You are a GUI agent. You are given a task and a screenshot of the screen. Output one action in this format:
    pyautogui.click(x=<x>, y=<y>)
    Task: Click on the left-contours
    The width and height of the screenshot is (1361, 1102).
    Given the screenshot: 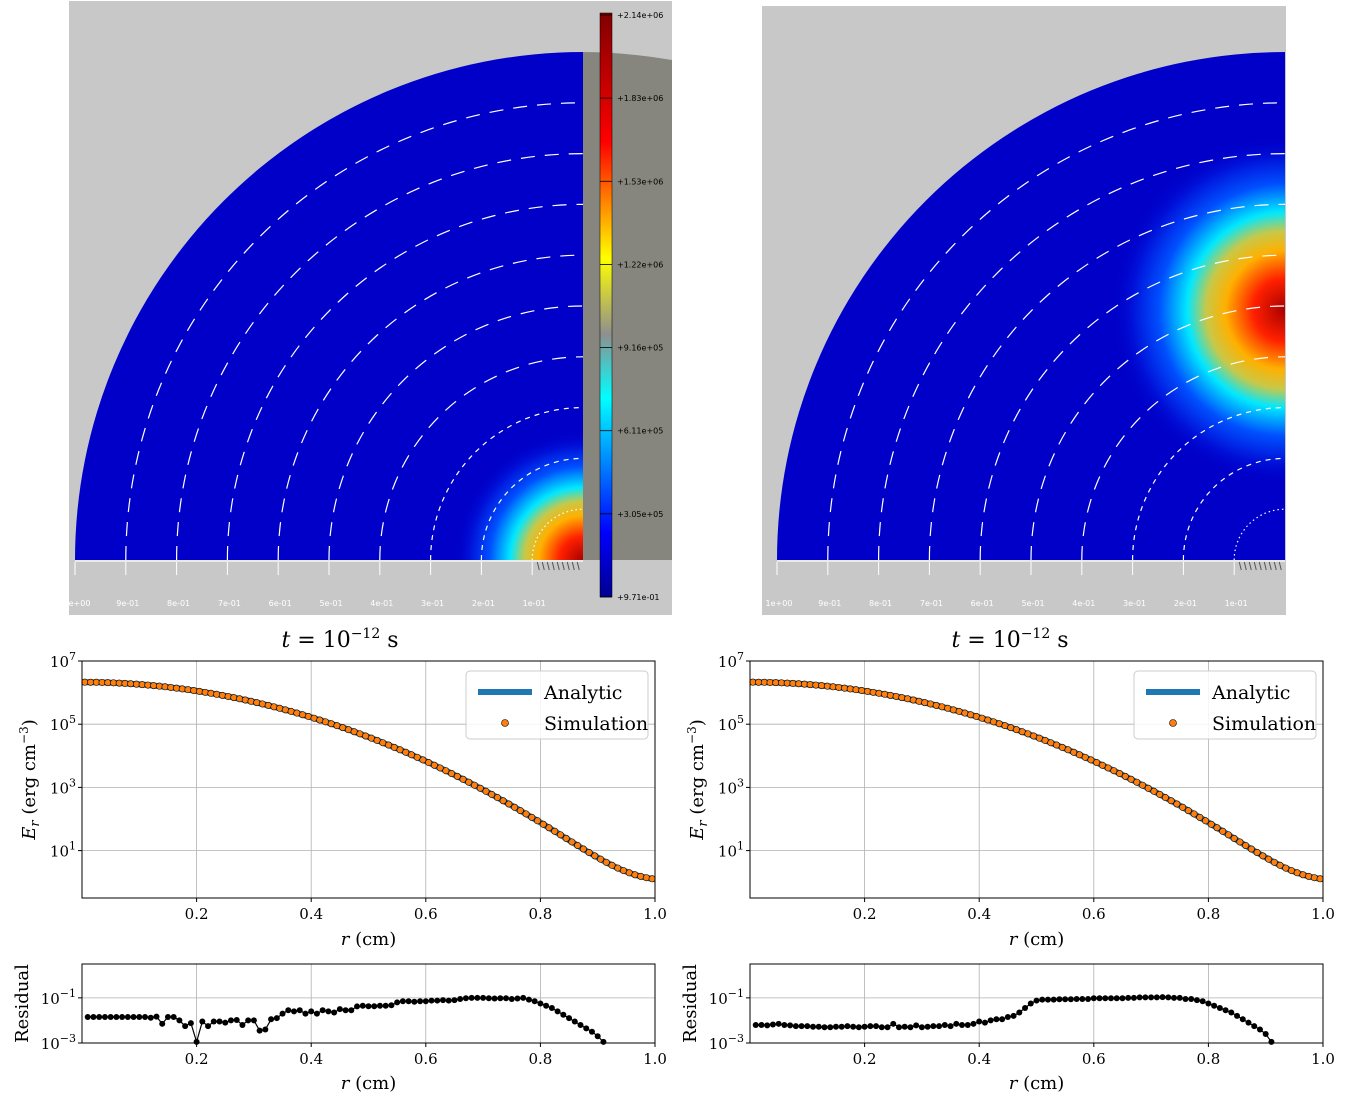 What is the action you would take?
    pyautogui.click(x=354, y=331)
    